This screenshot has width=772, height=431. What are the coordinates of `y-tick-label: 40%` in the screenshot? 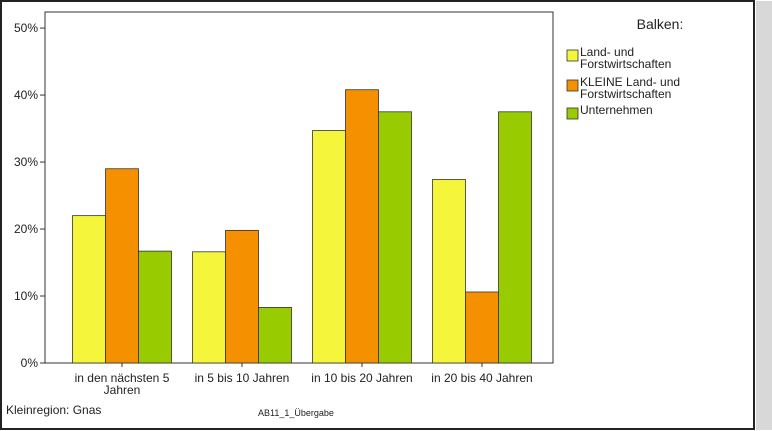 It's located at (25, 95).